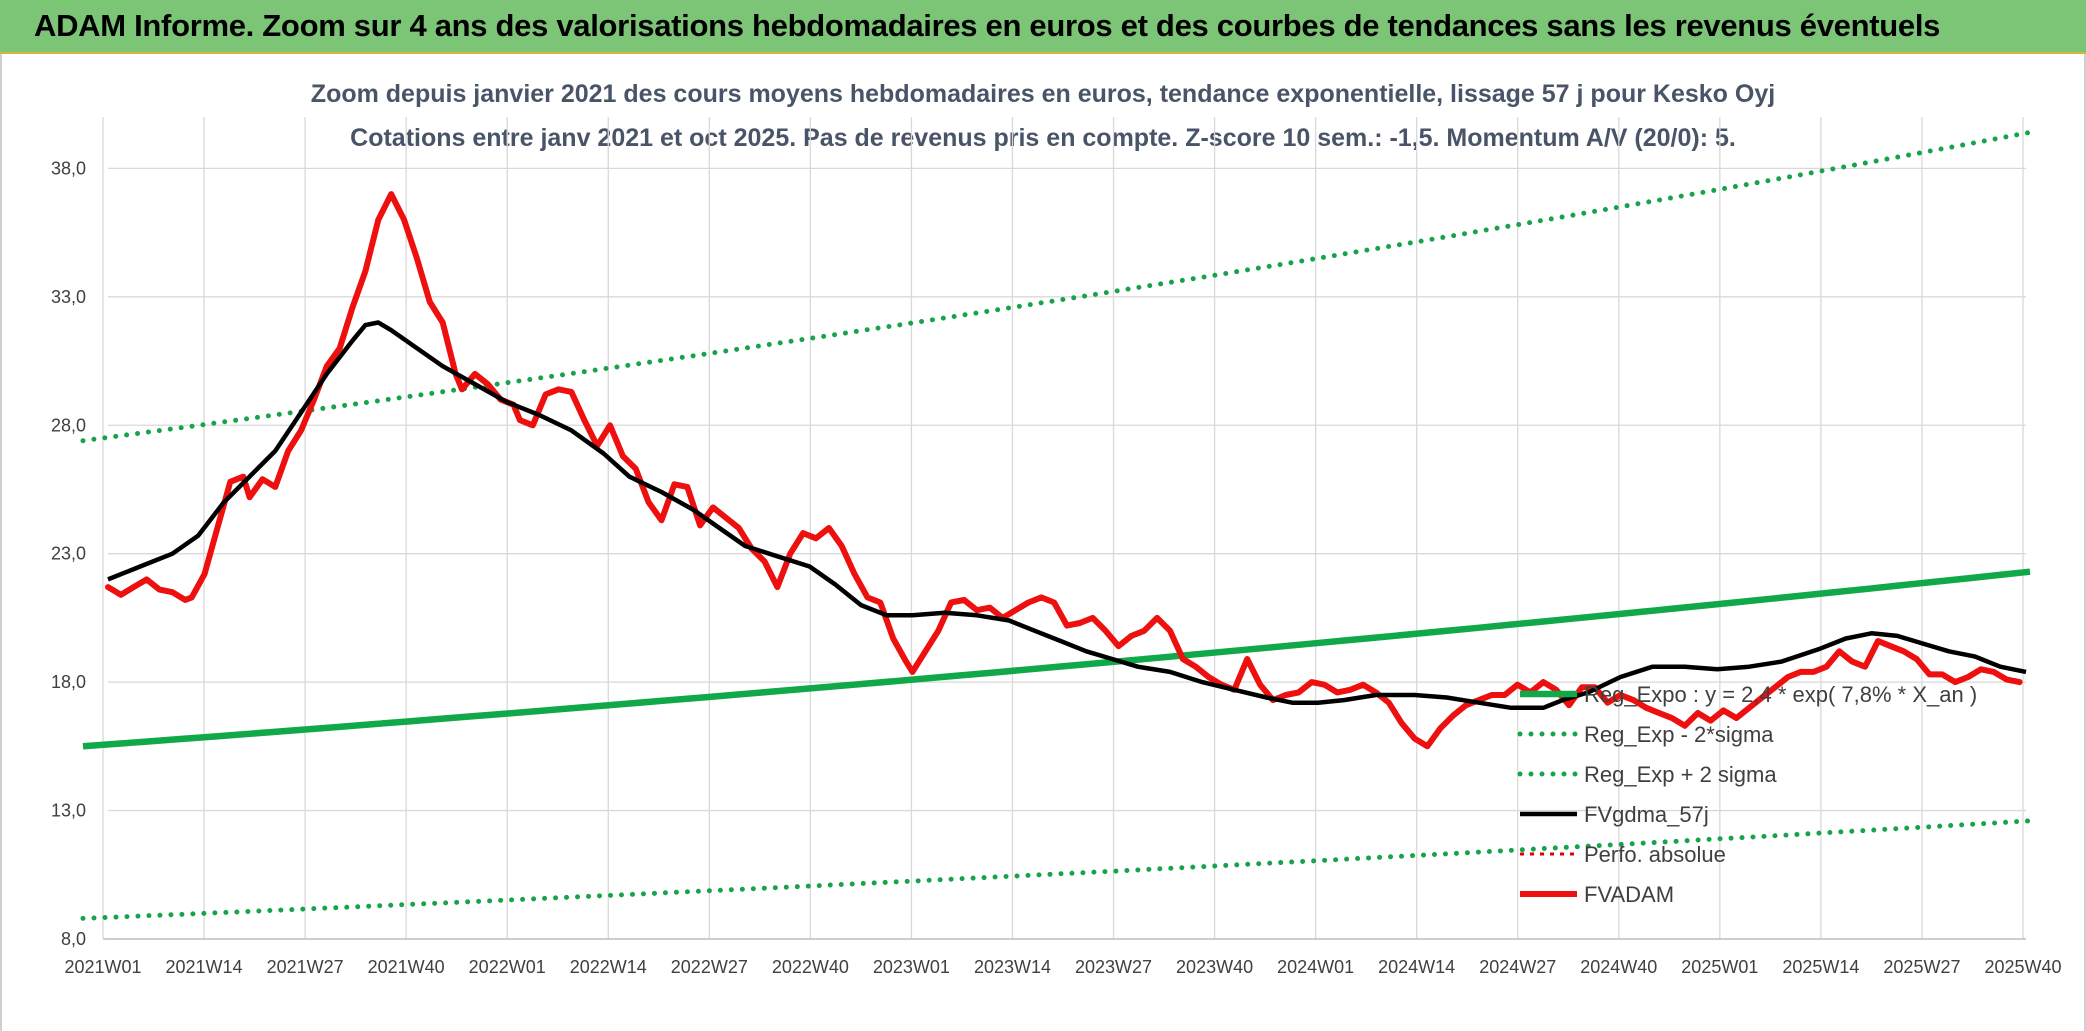  What do you see at coordinates (1921, 967) in the screenshot?
I see `x-tick-label: 2025W27` at bounding box center [1921, 967].